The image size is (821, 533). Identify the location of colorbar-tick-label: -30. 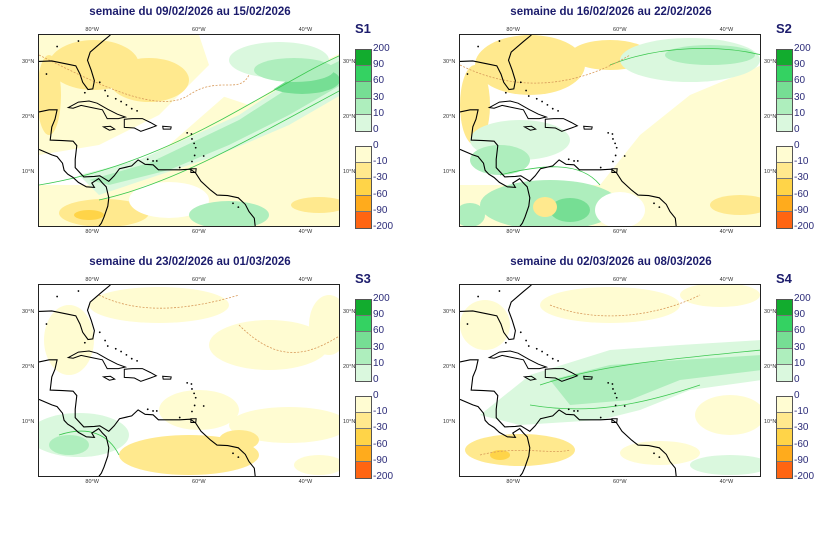
(801, 178).